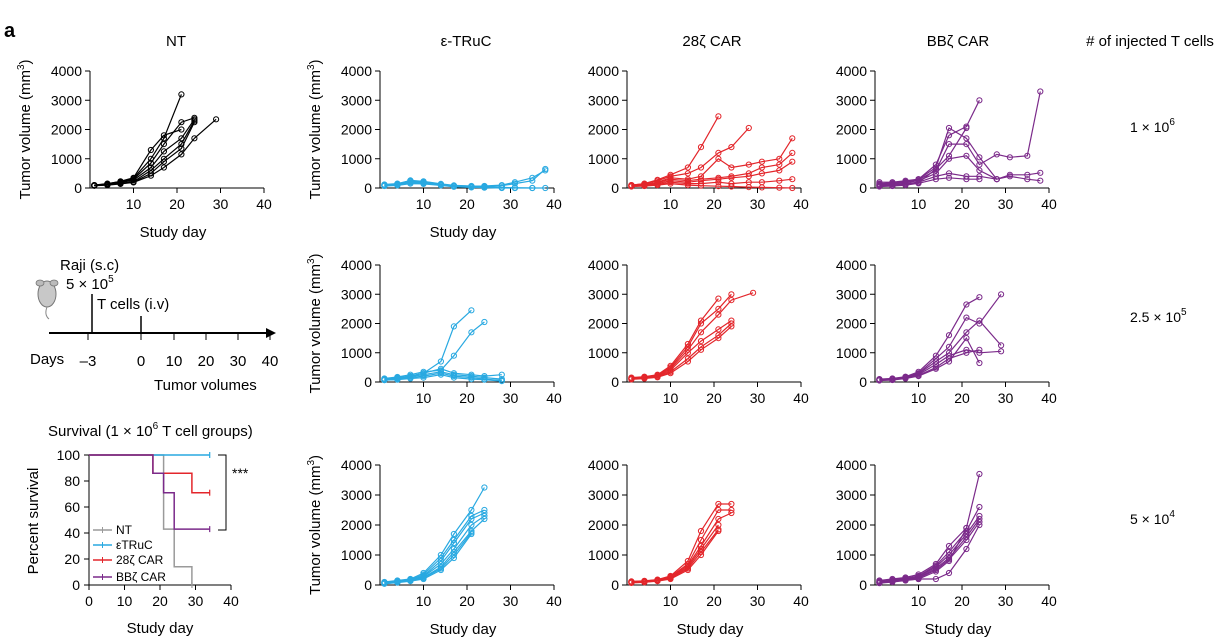 The height and width of the screenshot is (637, 1226). I want to click on panel-bbz-5e4: 0 1000 2000 3000 4000 10 20 30 40 Study day, so click(946, 547).